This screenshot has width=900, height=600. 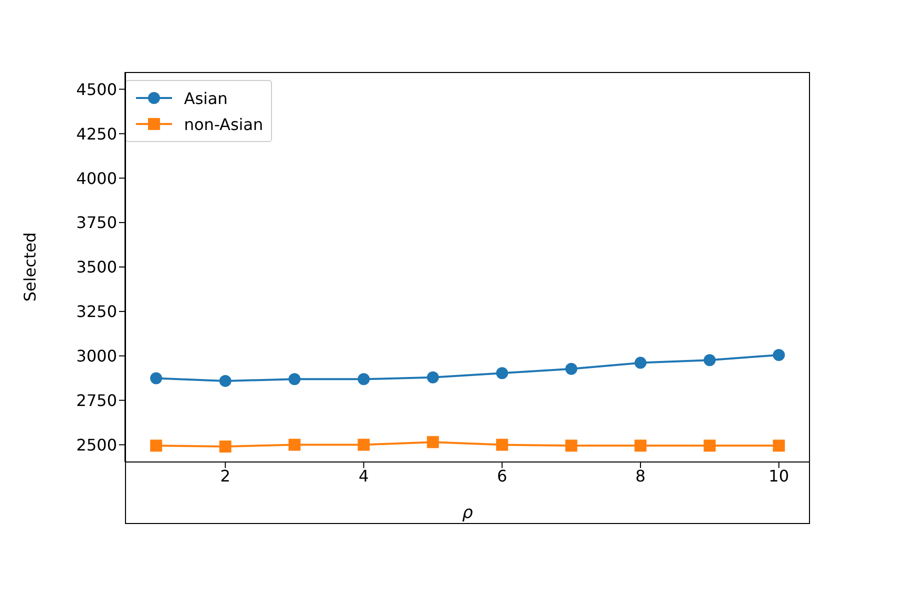 What do you see at coordinates (225, 476) in the screenshot?
I see `x-tick-label: 2` at bounding box center [225, 476].